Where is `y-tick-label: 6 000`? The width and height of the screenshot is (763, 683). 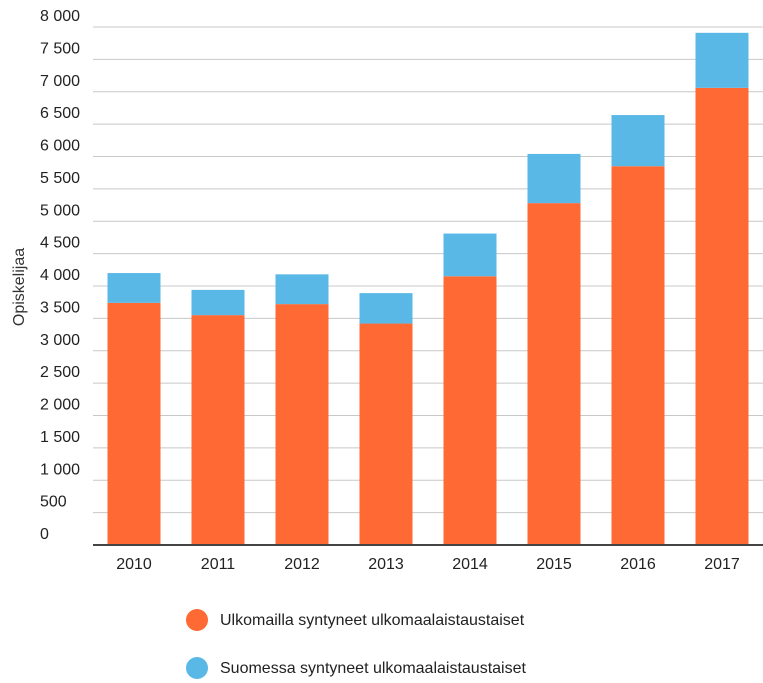 y-tick-label: 6 000 is located at coordinates (60, 146).